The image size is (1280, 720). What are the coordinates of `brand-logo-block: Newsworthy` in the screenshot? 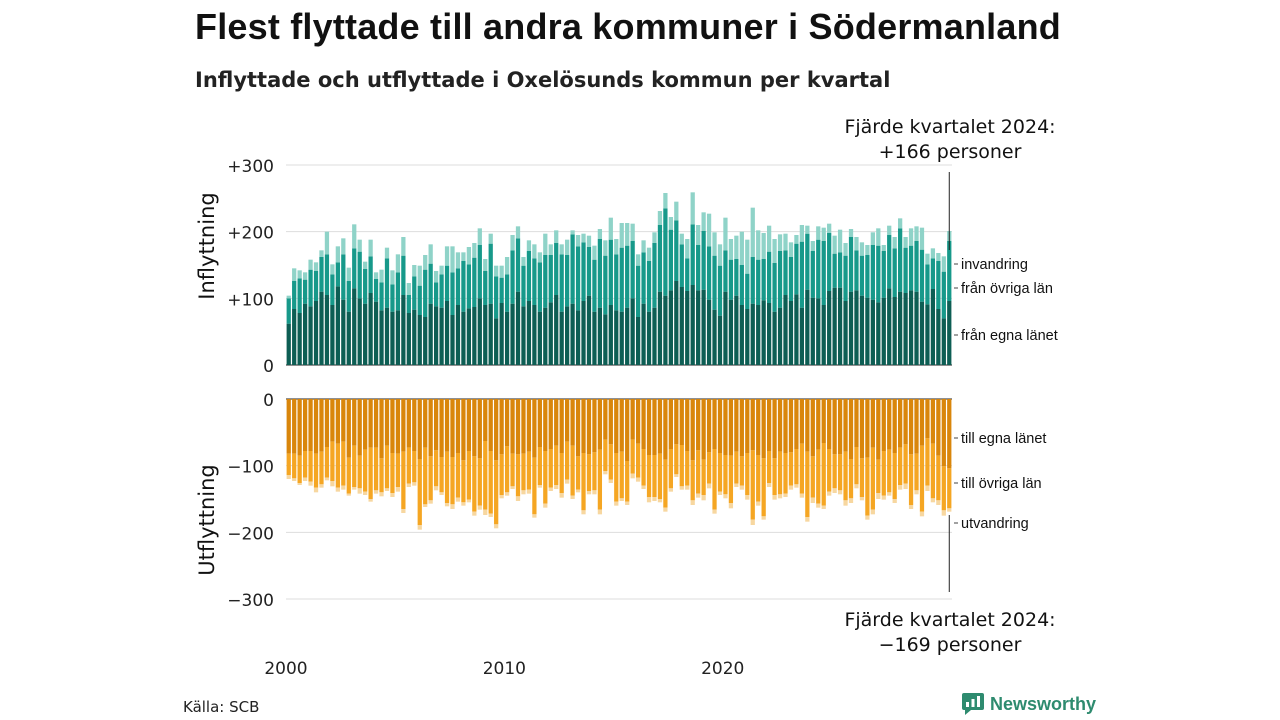 It's located at (1029, 704).